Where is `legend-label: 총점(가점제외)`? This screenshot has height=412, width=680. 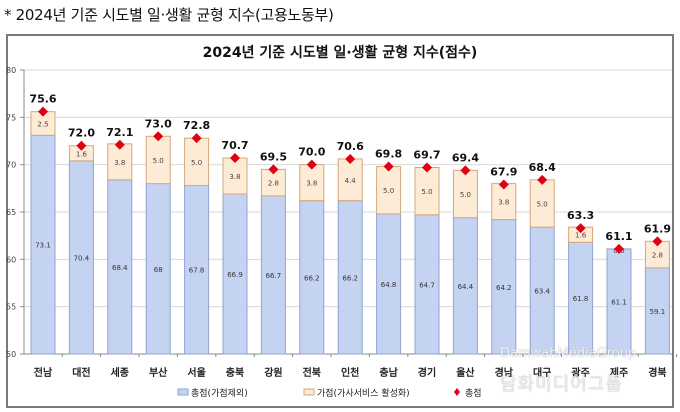 legend-label: 총점(가점제외) is located at coordinates (219, 393).